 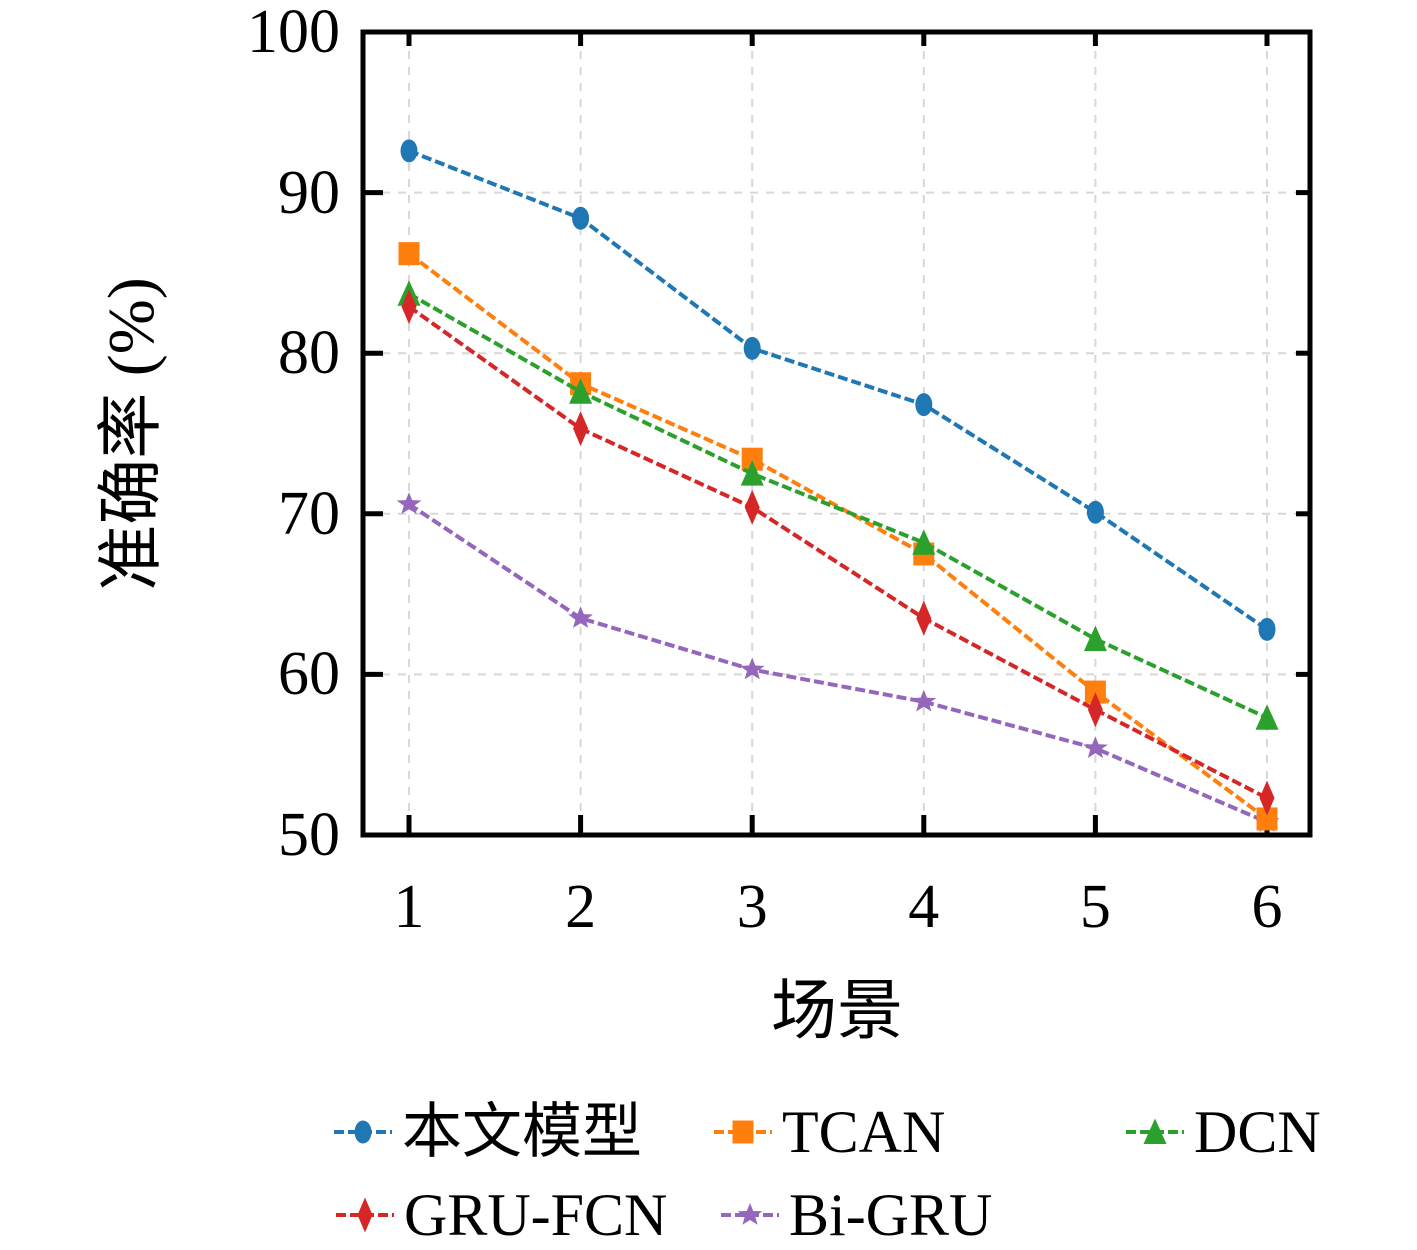 What do you see at coordinates (309, 835) in the screenshot?
I see `y-tick-label: 50` at bounding box center [309, 835].